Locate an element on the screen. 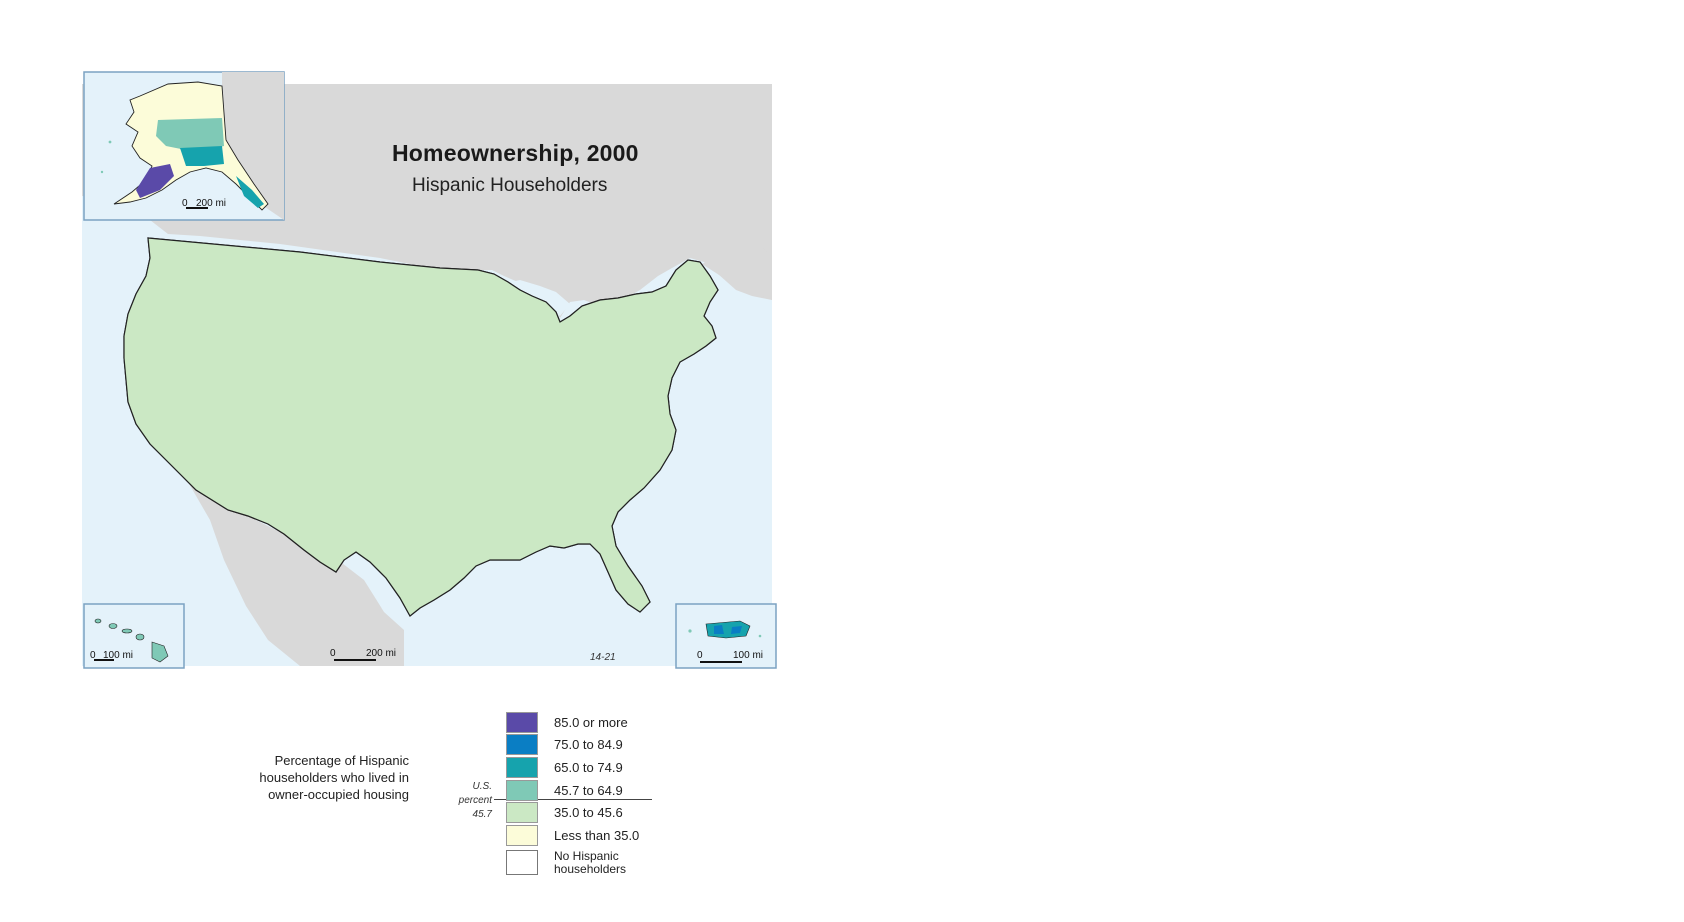  puerto-rico-inset is located at coordinates (726, 636).